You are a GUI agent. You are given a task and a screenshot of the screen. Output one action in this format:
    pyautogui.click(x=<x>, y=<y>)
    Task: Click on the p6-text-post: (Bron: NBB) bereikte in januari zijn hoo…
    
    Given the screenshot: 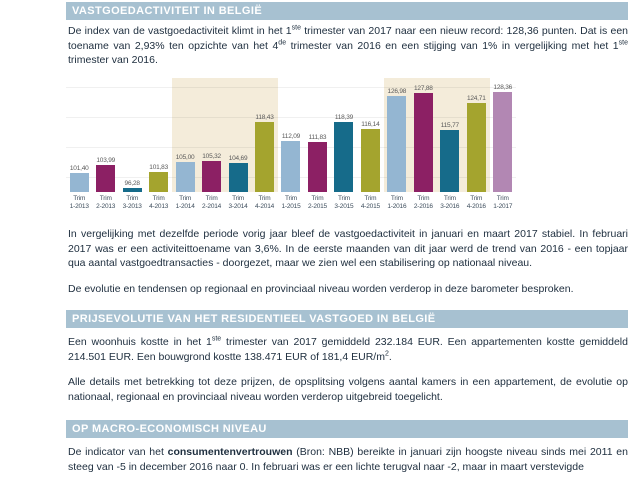 What is the action you would take?
    pyautogui.click(x=348, y=459)
    